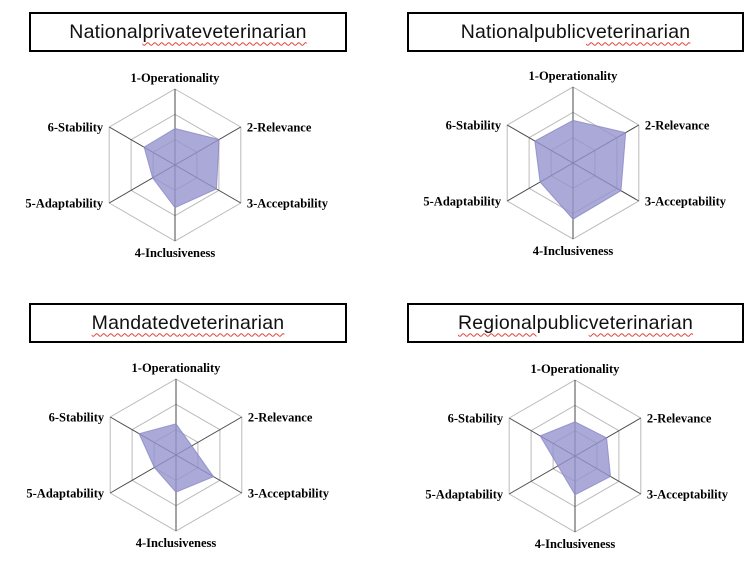 The height and width of the screenshot is (567, 750). Describe the element at coordinates (172, 31) in the screenshot. I see `title-word: private` at that location.